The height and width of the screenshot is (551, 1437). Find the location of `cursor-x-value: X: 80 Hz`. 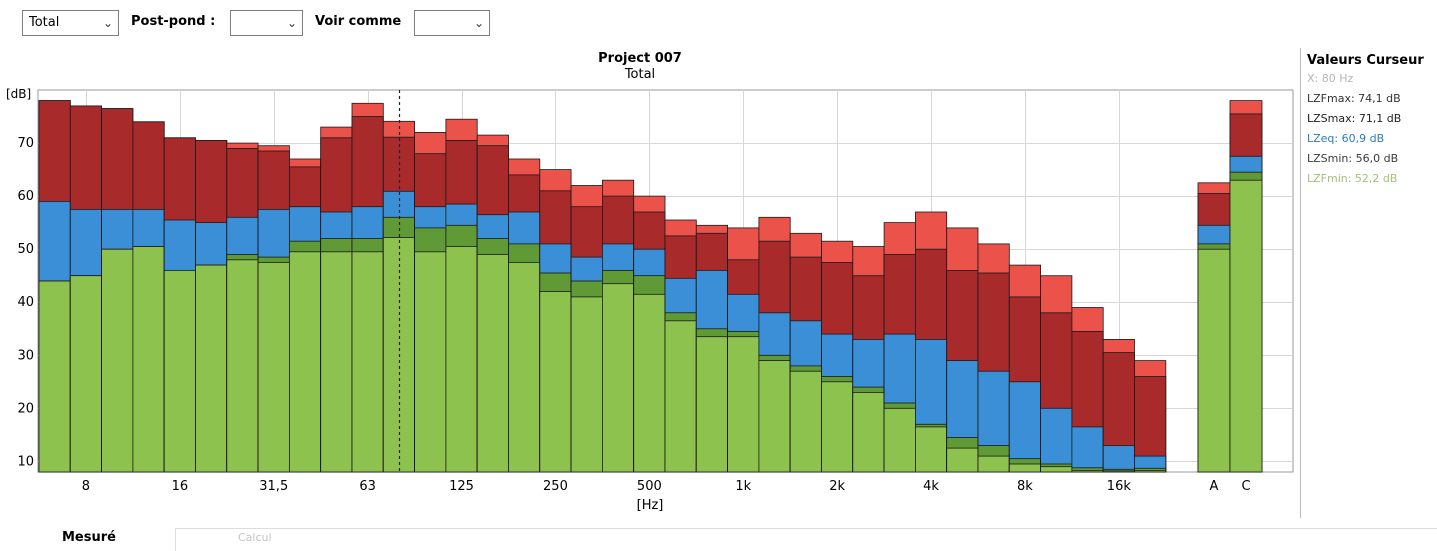

cursor-x-value: X: 80 Hz is located at coordinates (1330, 78).